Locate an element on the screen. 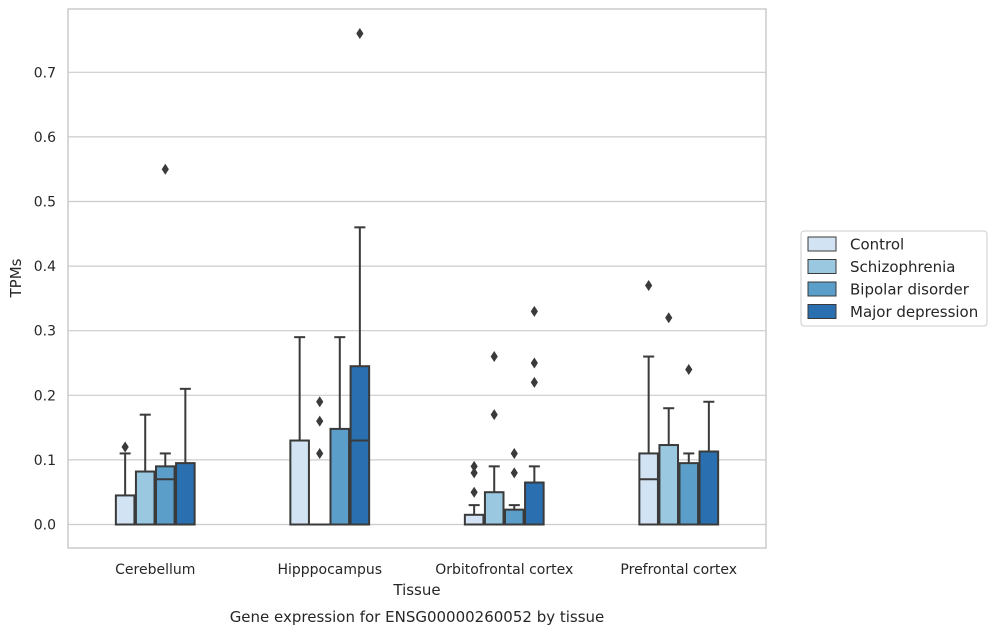 Image resolution: width=997 pixels, height=634 pixels. legend-item: Major depression is located at coordinates (892, 312).